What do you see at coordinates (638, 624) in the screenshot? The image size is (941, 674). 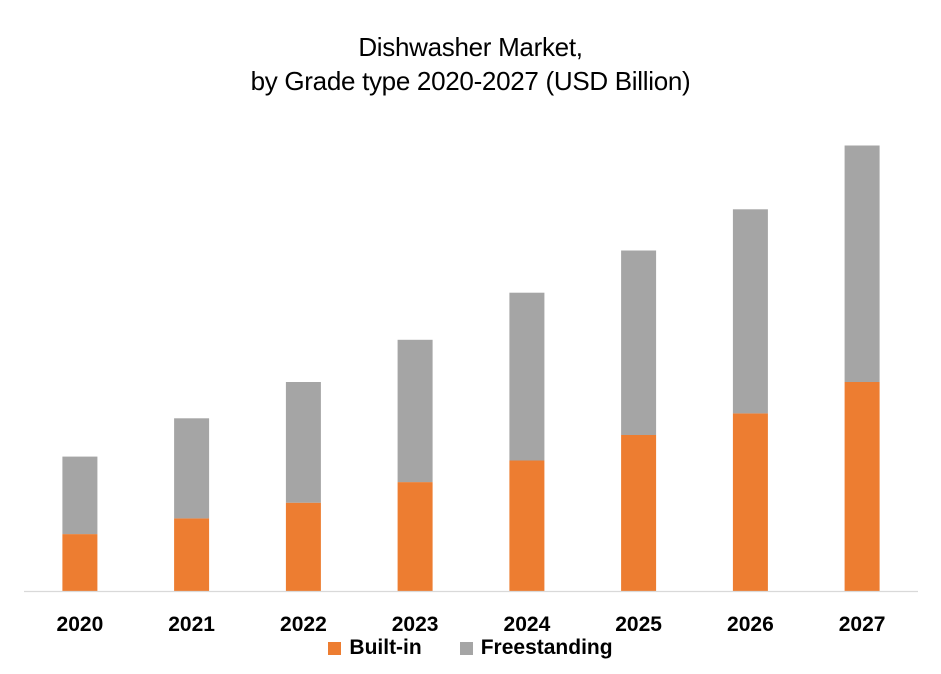 I see `x-tick-label-2025: 2025` at bounding box center [638, 624].